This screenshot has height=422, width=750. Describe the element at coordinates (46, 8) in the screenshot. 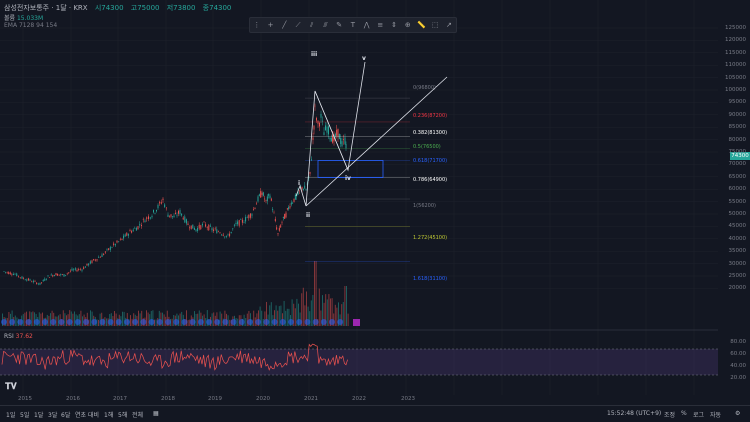

I see `symbol-name: 삼성전자보통주 · 1달 · KRX` at that location.